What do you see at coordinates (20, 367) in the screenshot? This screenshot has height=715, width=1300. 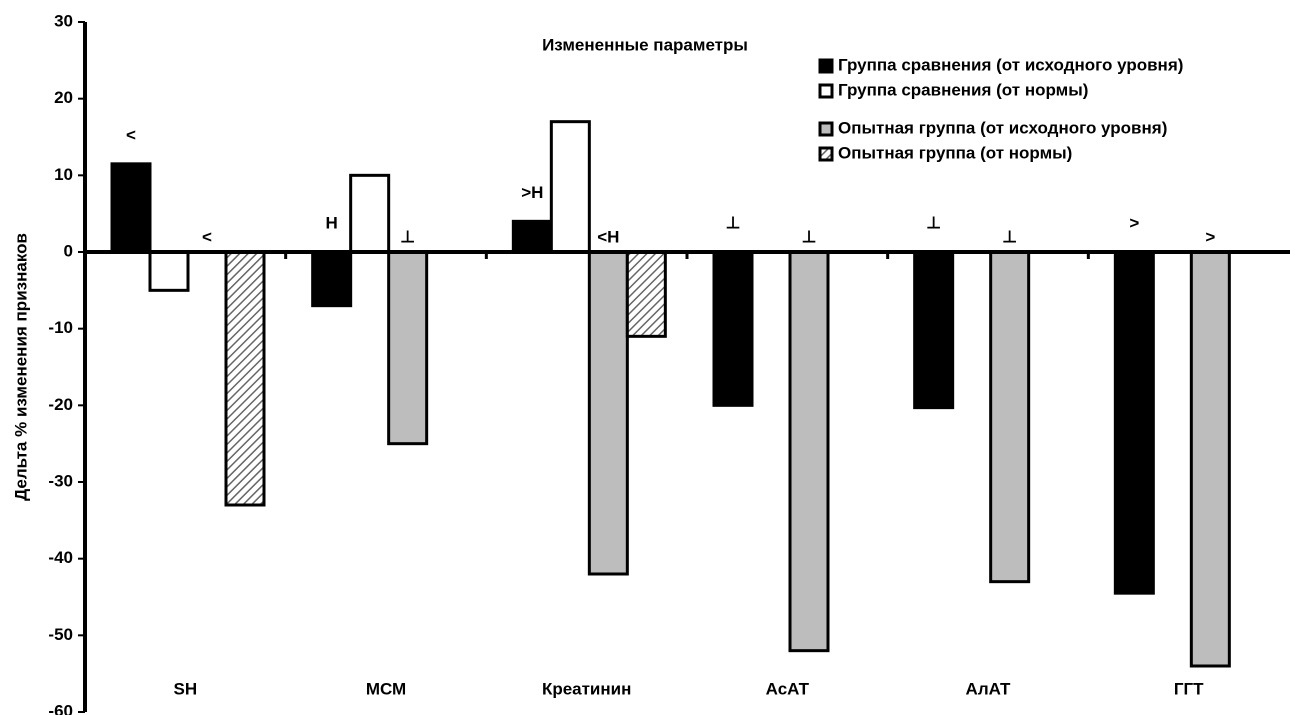 I see `y-axis-label: Дельта % изменения признаков` at bounding box center [20, 367].